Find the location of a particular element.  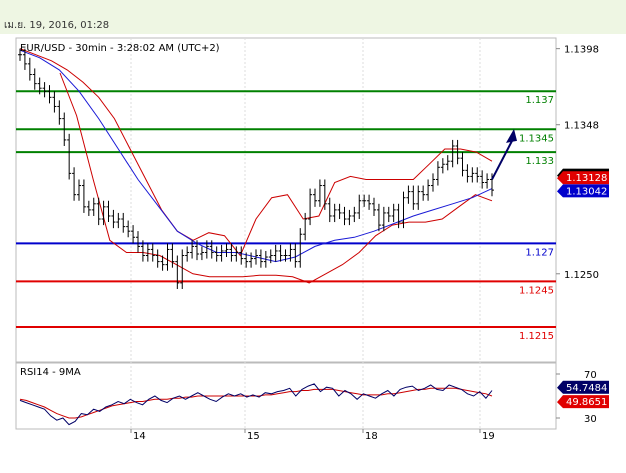

rsi-badge-label-1: 49.8651 is located at coordinates (586, 402).